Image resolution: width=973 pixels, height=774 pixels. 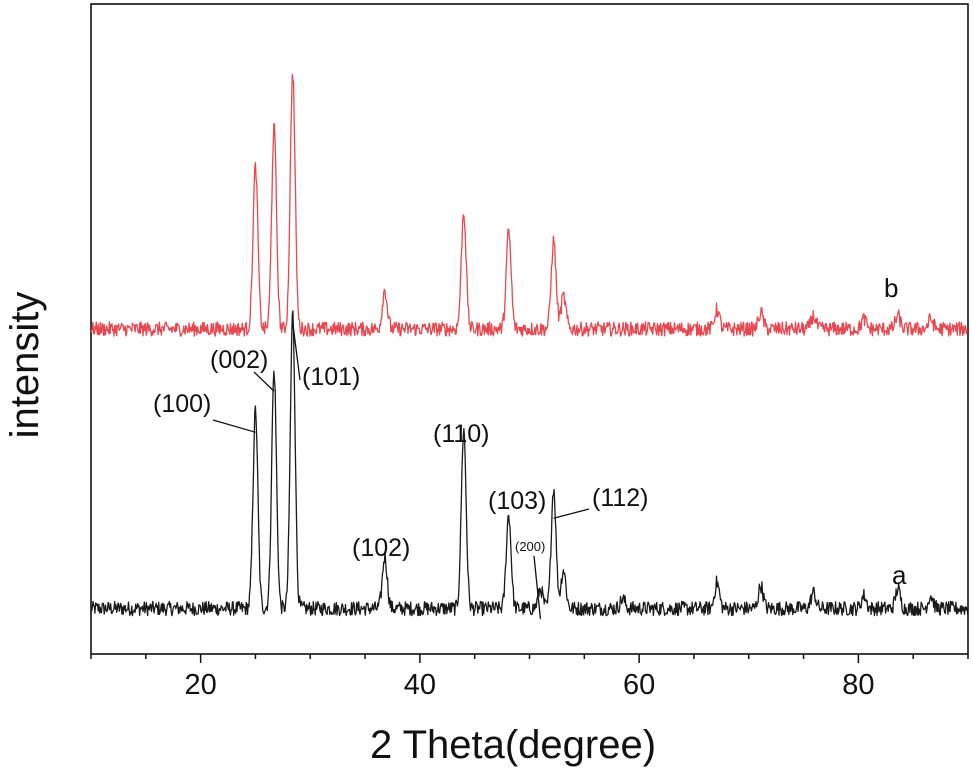 I want to click on x-tick-label: 40, so click(x=420, y=685).